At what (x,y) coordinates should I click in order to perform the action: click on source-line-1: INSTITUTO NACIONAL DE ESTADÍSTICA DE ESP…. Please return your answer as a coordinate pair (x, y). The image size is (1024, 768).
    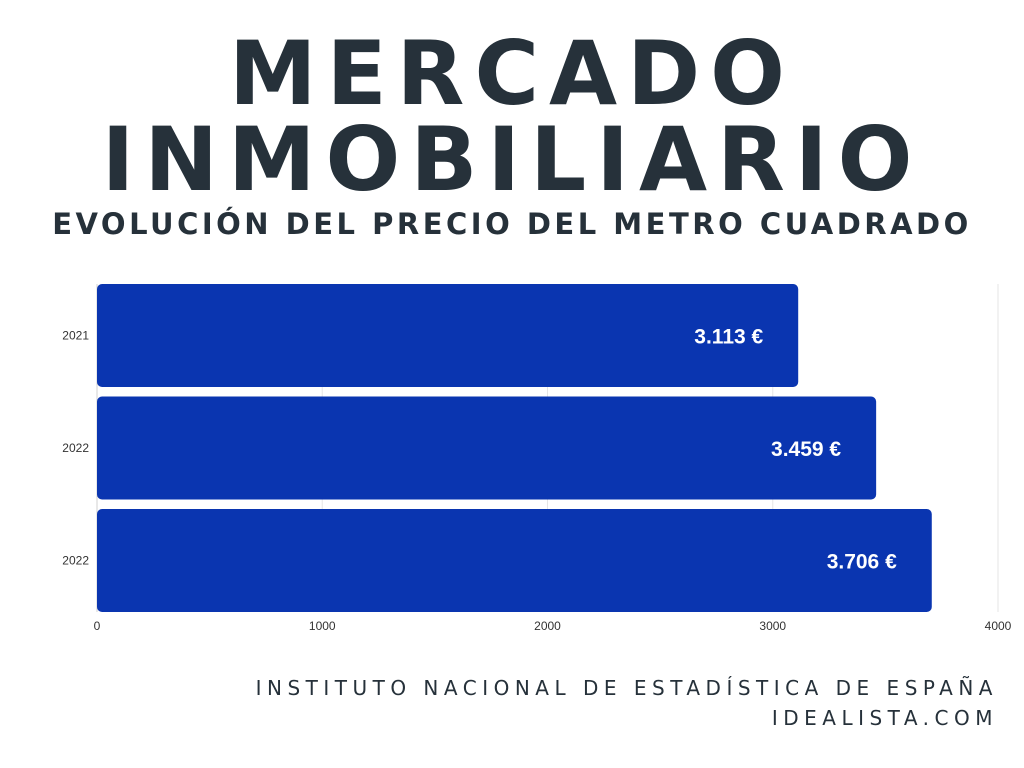
    Looking at the image, I should click on (626, 688).